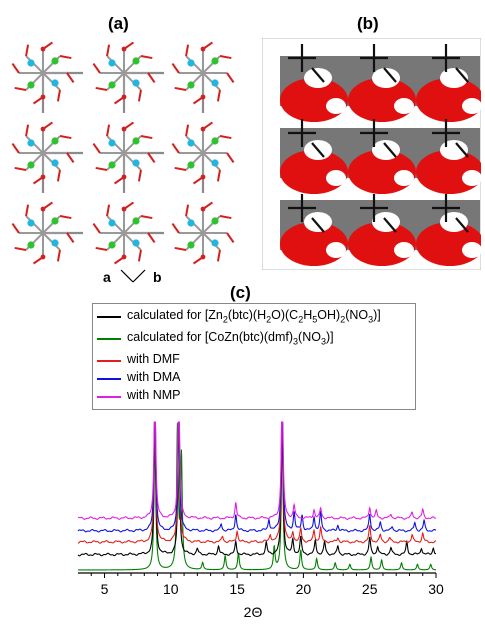 Image resolution: width=485 pixels, height=624 pixels. Describe the element at coordinates (370, 589) in the screenshot. I see `x-tick-label: 25` at that location.